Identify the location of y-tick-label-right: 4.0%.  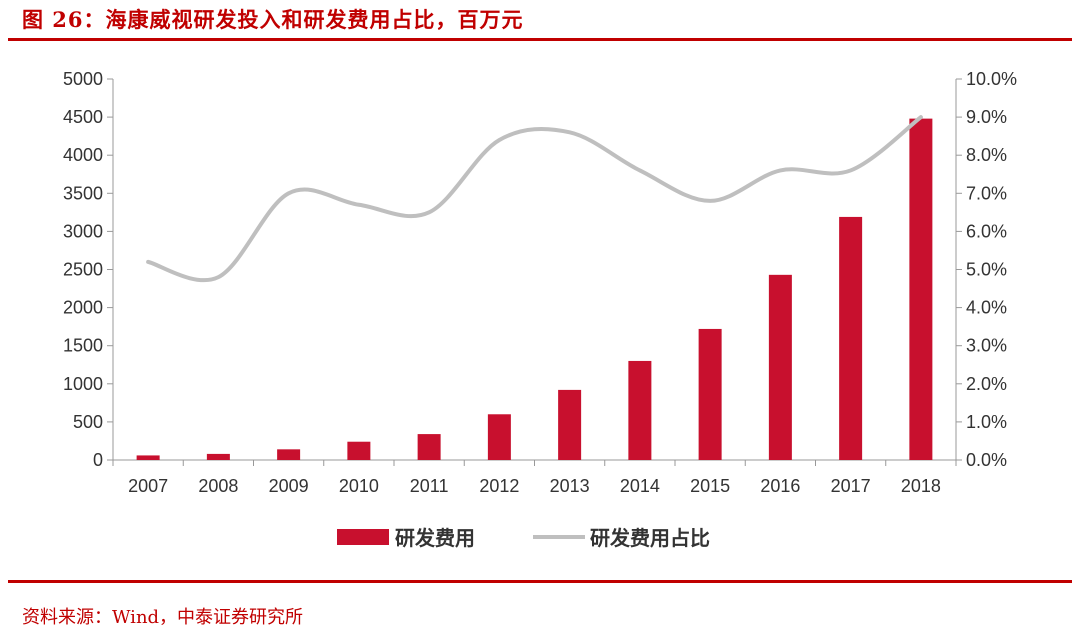
(986, 308).